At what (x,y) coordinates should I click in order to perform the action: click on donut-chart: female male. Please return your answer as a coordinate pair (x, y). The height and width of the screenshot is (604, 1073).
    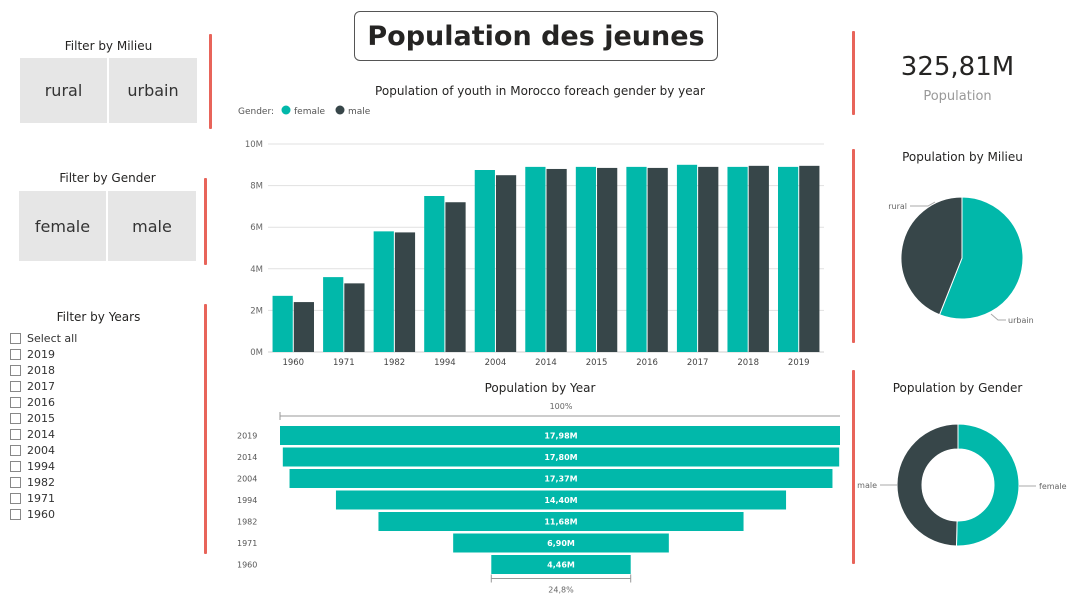
    Looking at the image, I should click on (962, 485).